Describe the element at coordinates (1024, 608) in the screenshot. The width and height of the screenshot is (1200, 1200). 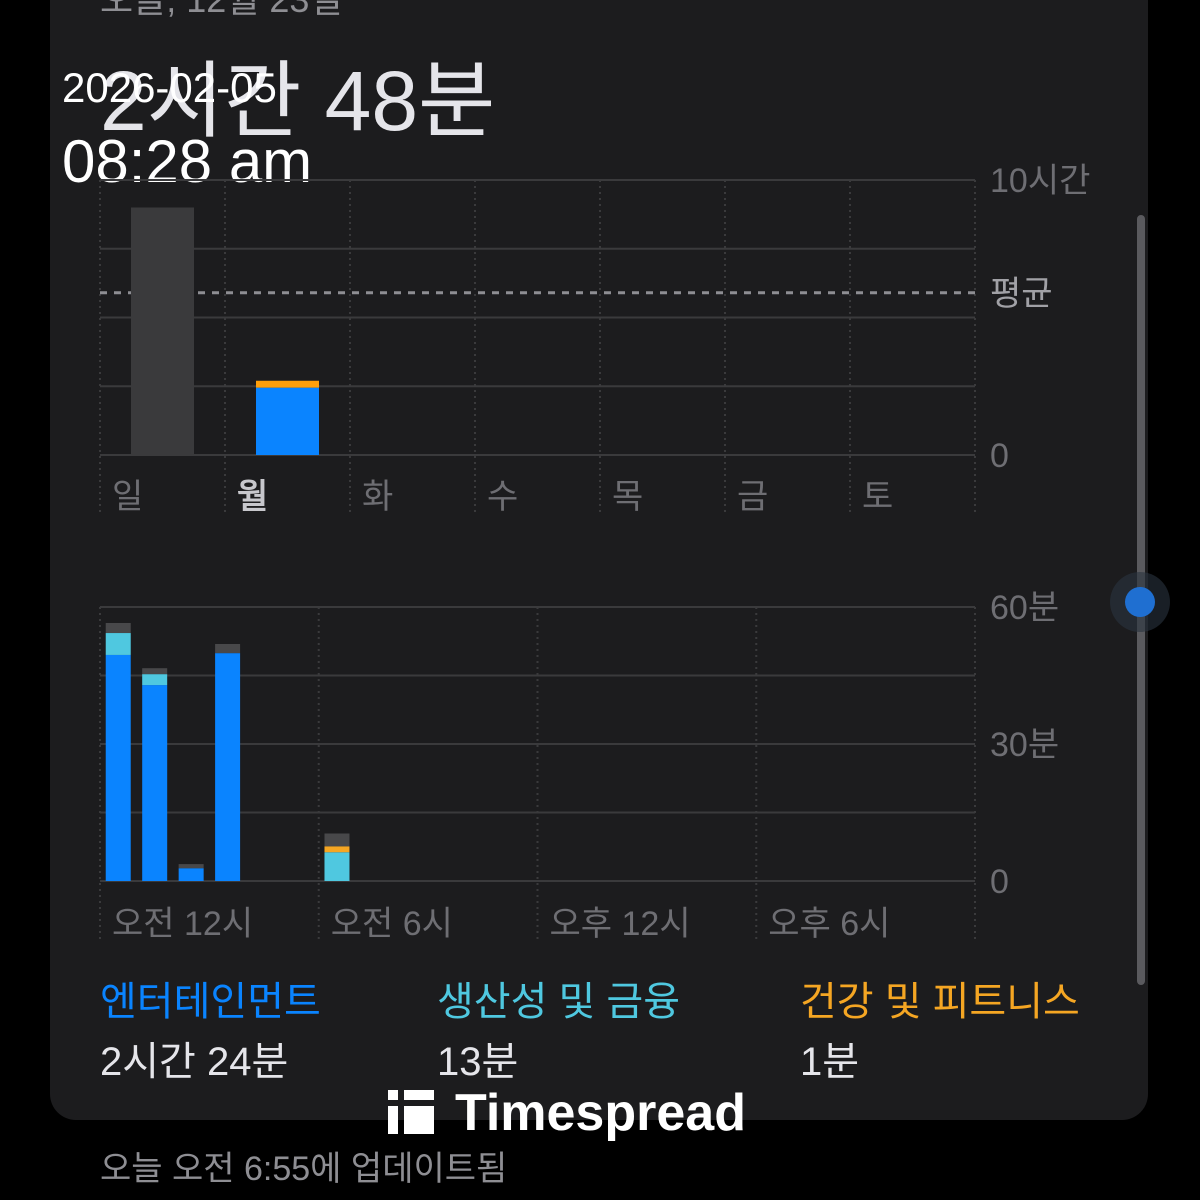
I see `y-tick-label: 60분` at that location.